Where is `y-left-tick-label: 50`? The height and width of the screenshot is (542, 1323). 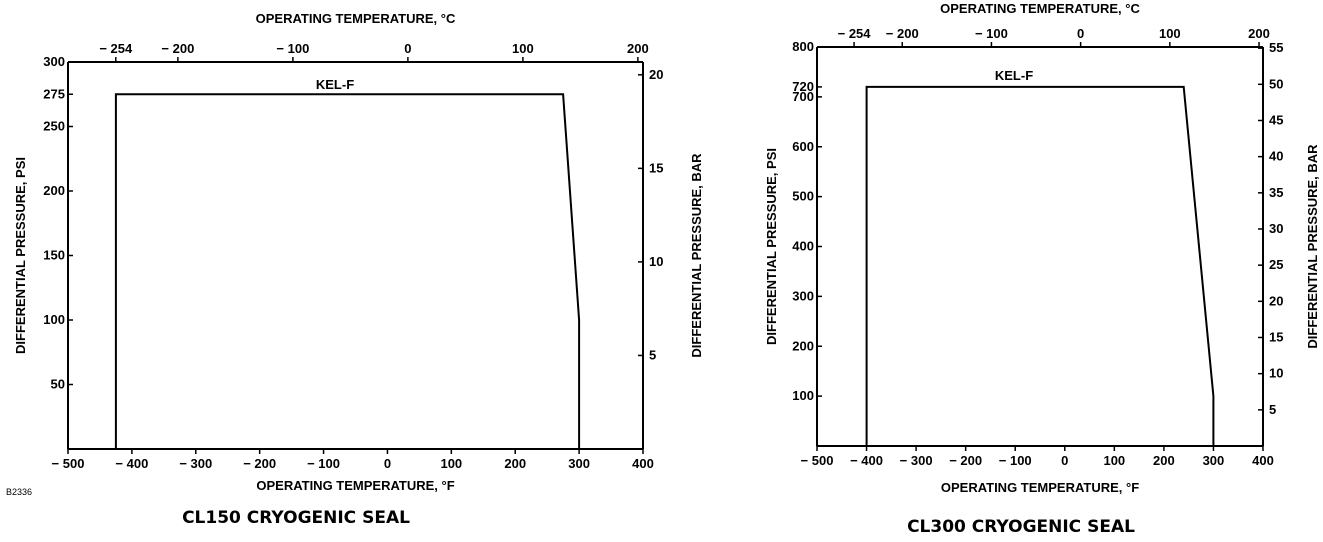
y-left-tick-label: 50 is located at coordinates (58, 384).